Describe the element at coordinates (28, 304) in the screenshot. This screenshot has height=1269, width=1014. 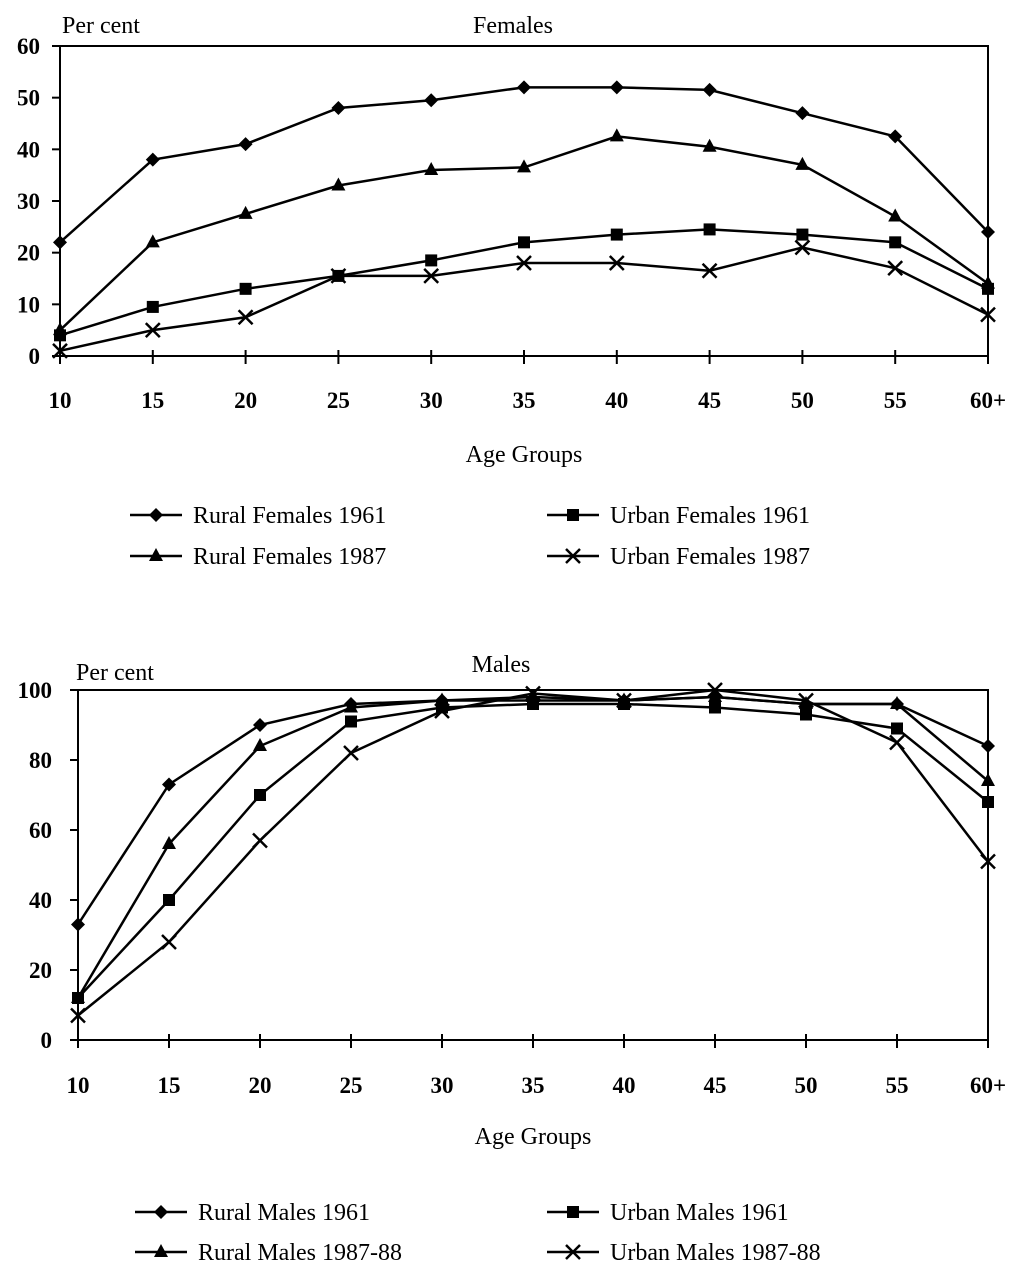
I see `y-tick-label: 10` at that location.